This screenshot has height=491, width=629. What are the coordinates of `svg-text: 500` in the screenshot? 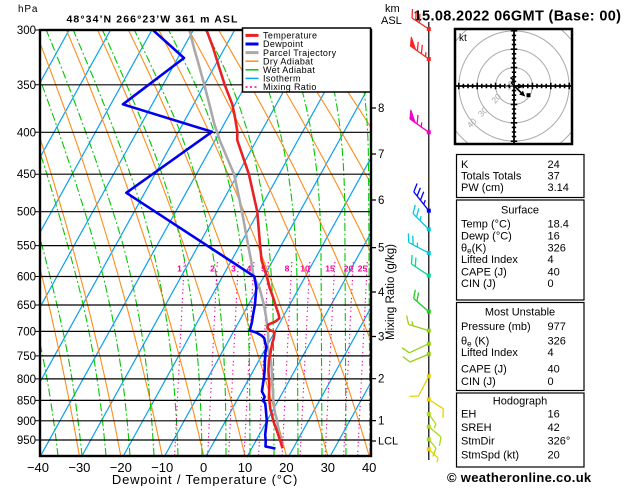 It's located at (26, 213).